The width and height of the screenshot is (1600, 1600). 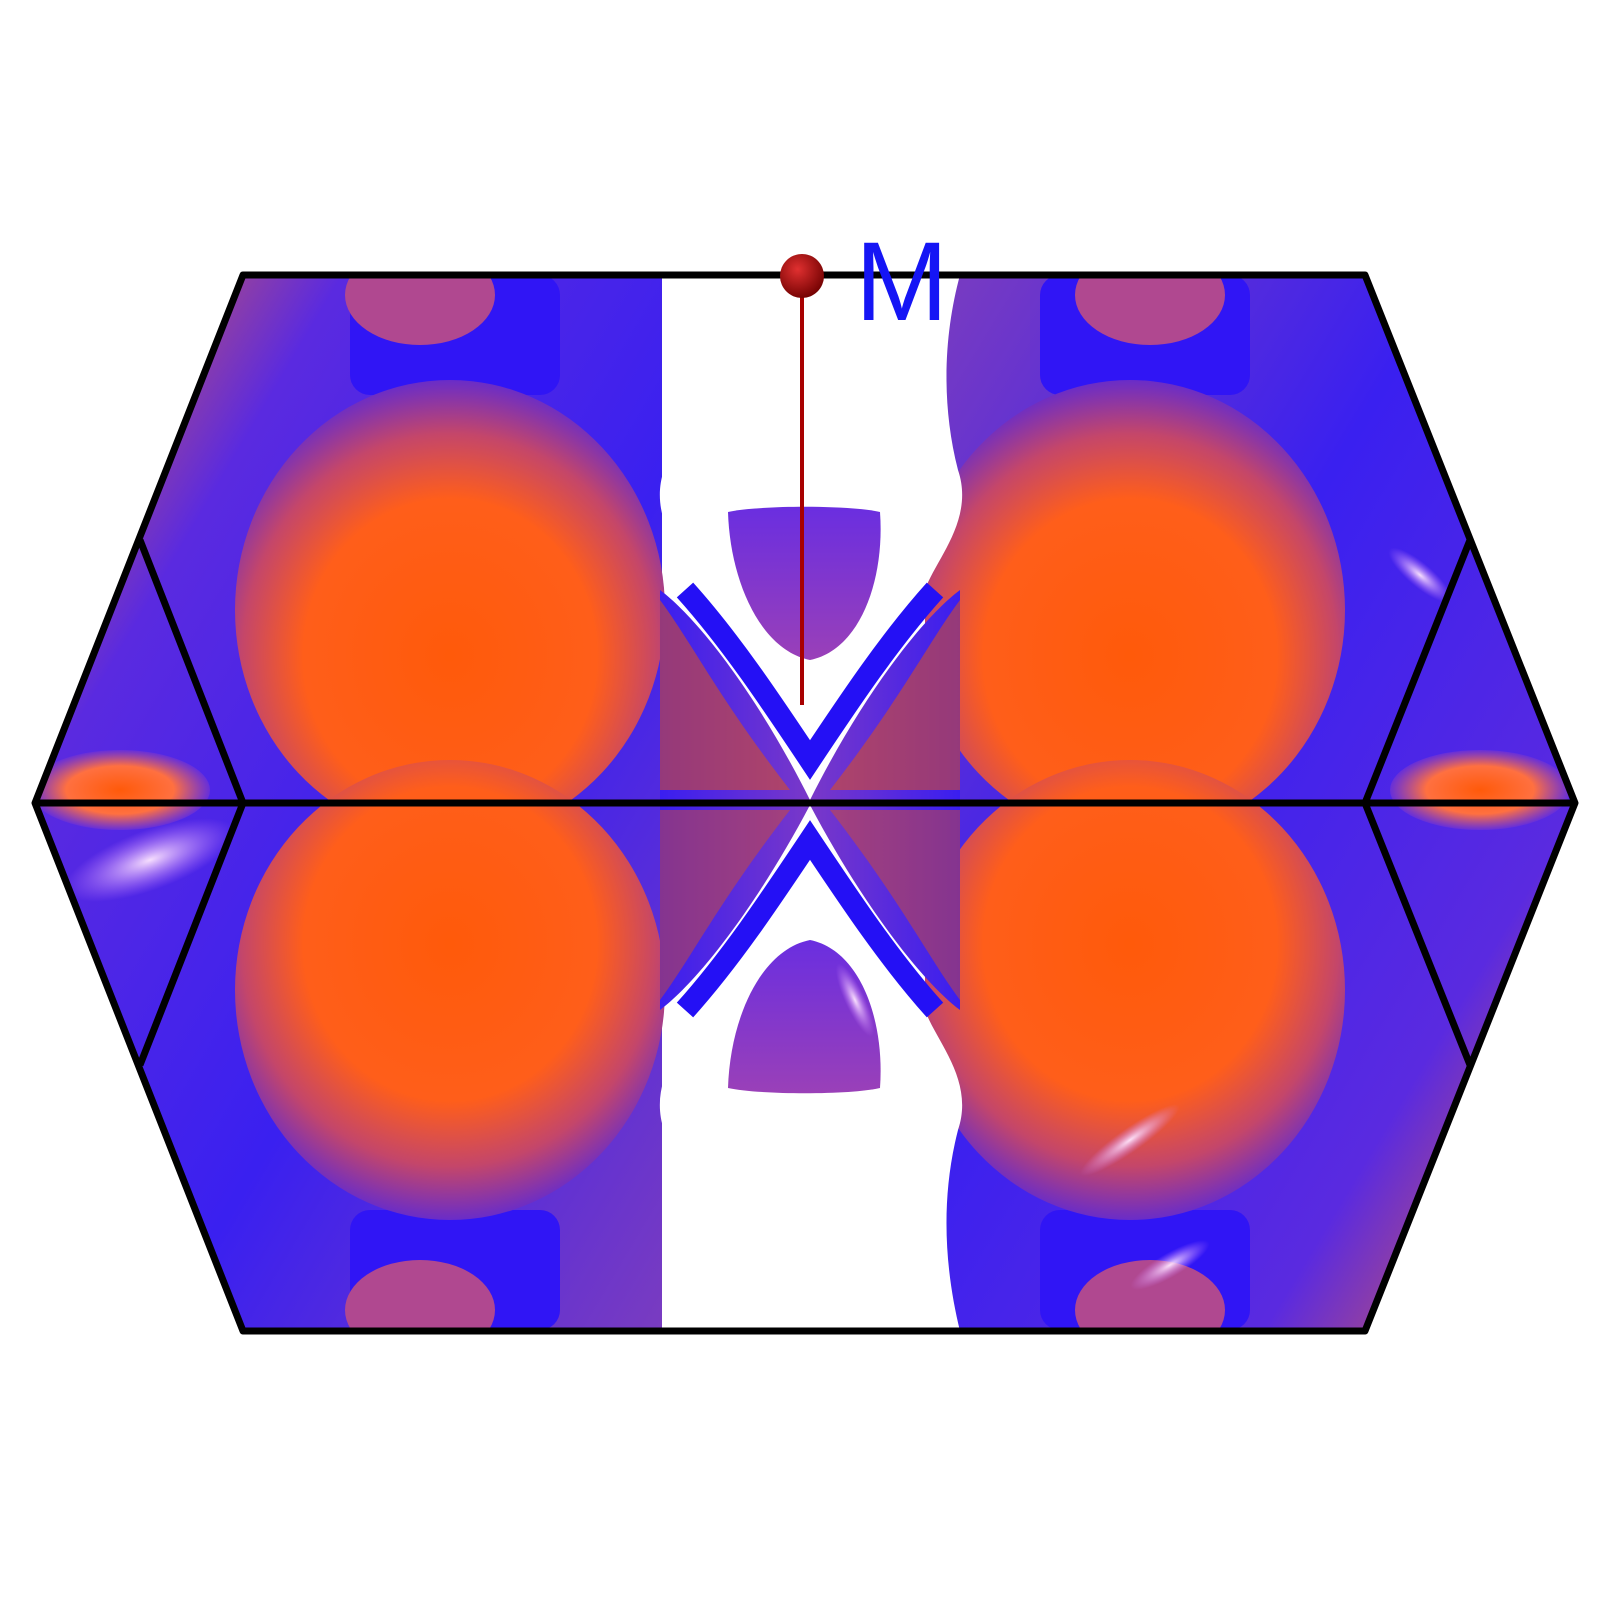 I want to click on highlight-left, so click(x=150, y=860).